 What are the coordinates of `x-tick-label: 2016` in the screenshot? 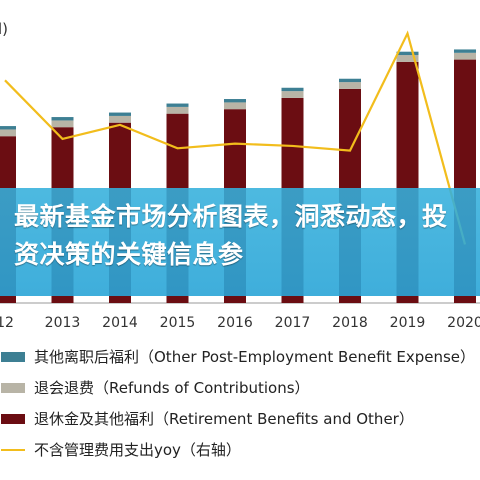 It's located at (235, 323).